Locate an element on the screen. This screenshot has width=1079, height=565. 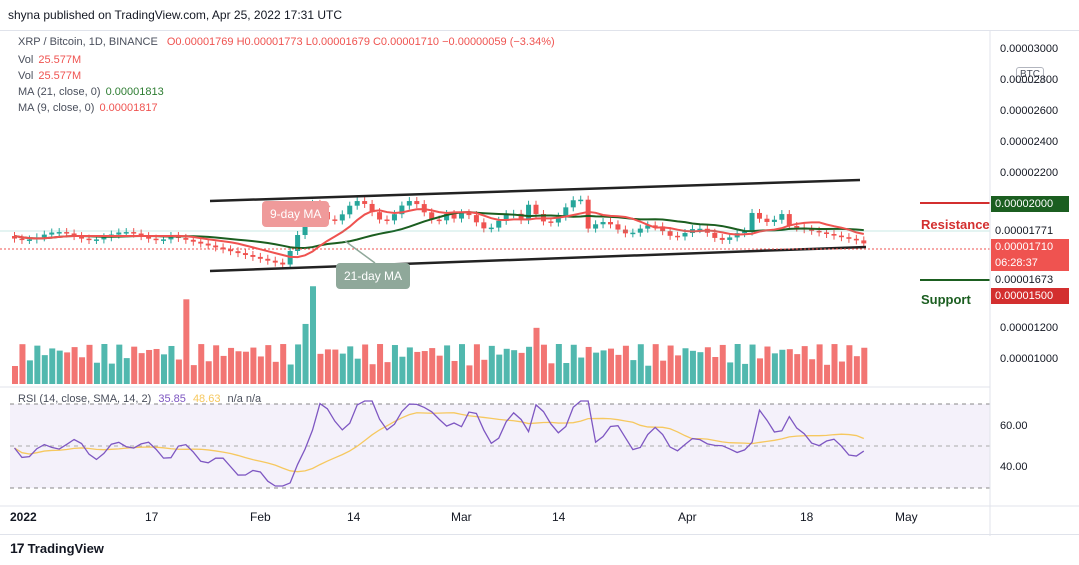
currency-button: BTC is located at coordinates (1030, 75).